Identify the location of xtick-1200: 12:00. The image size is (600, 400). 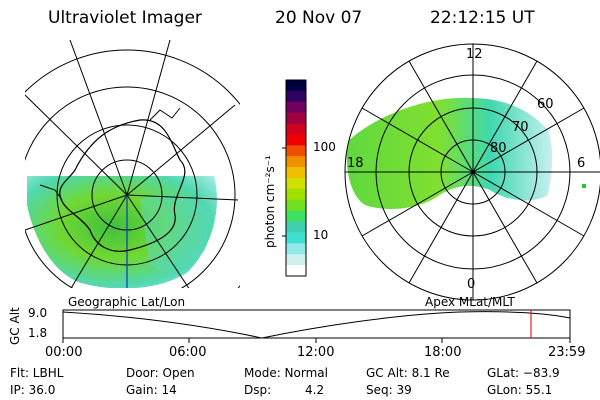
(316, 352).